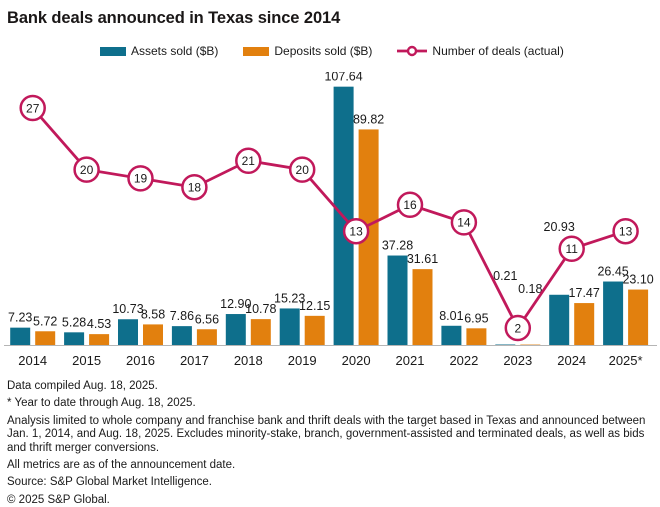 The width and height of the screenshot is (660, 507). What do you see at coordinates (323, 51) in the screenshot?
I see `legend-label-deposits: Deposits sold ($B)` at bounding box center [323, 51].